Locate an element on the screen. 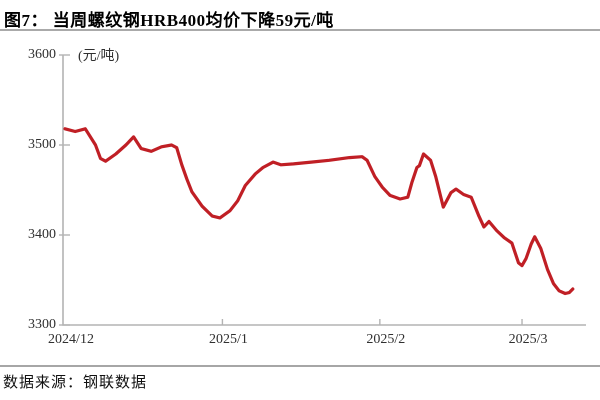 Image resolution: width=600 pixels, height=400 pixels. y-tick-label: 3500 is located at coordinates (42, 144).